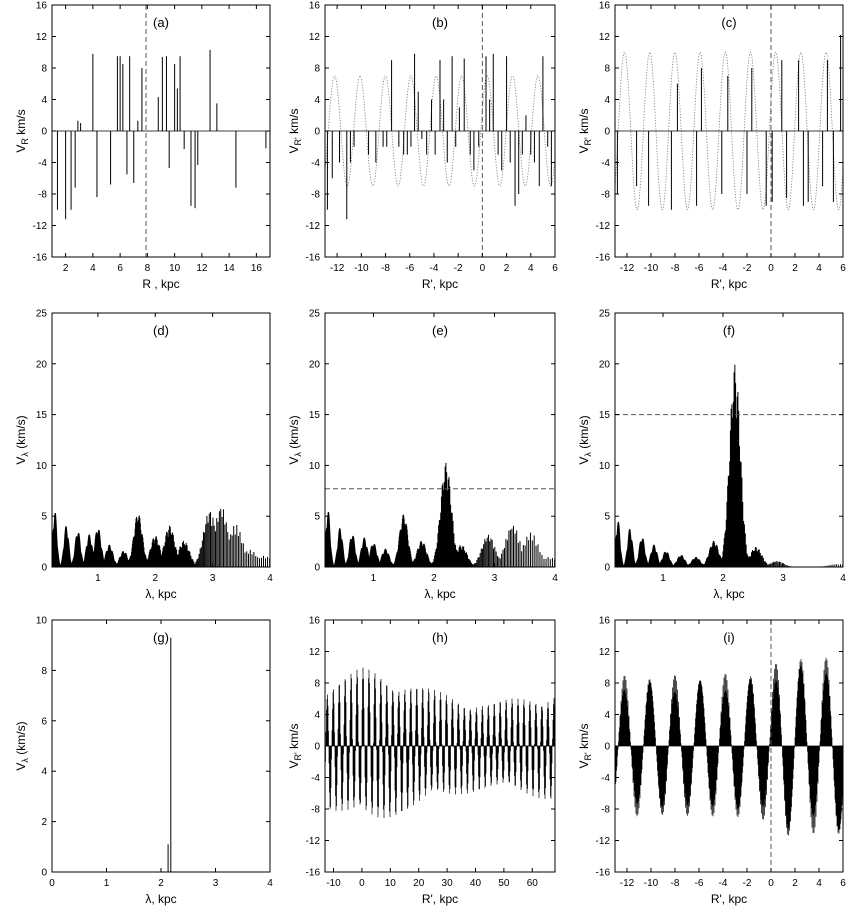 The height and width of the screenshot is (917, 855). What do you see at coordinates (729, 330) in the screenshot?
I see `panel-label: (f)` at bounding box center [729, 330].